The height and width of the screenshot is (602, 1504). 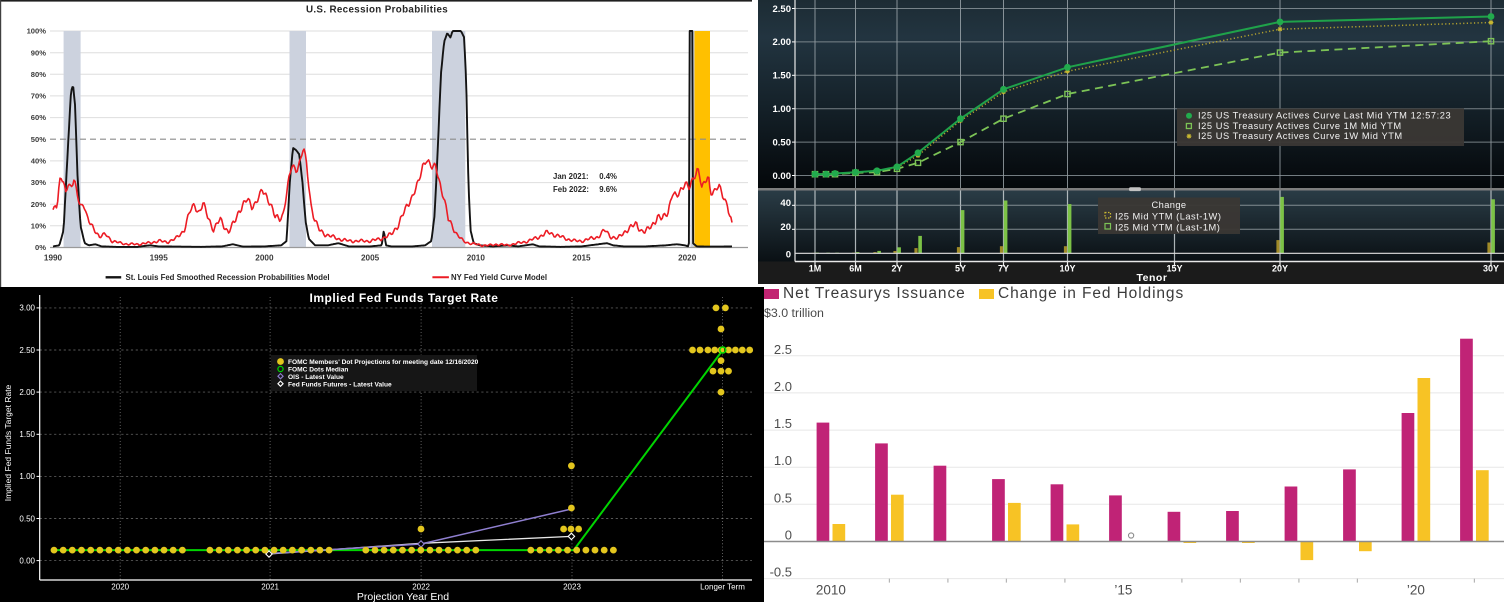 I want to click on svg-text: 10%, so click(x=38, y=225).